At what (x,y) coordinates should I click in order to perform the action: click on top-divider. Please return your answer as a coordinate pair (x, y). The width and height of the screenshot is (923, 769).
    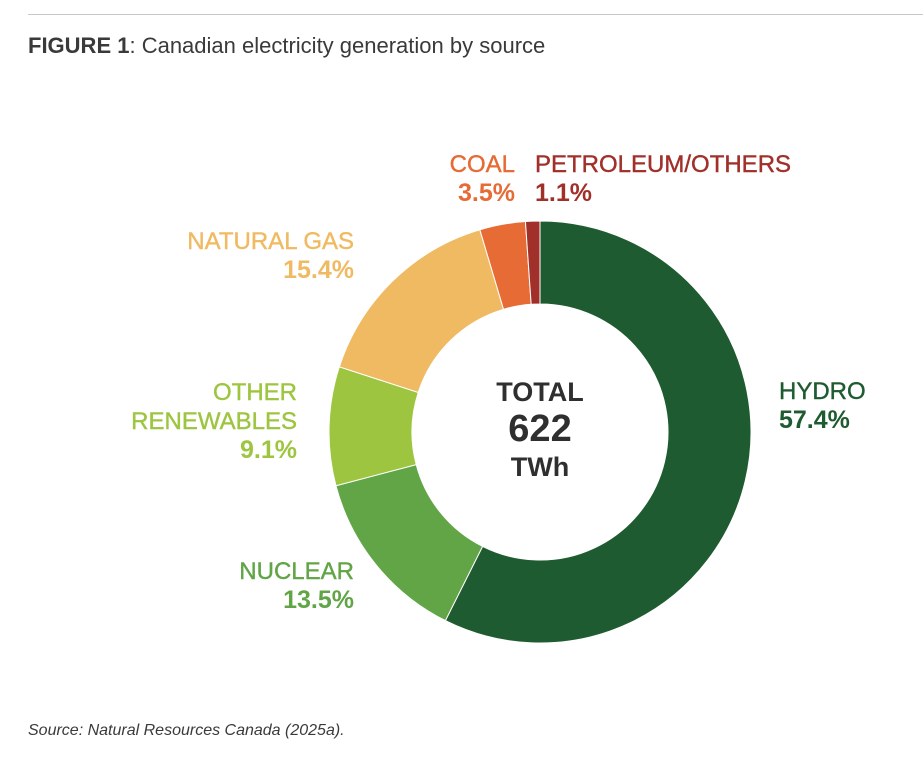
    Looking at the image, I should click on (475, 14).